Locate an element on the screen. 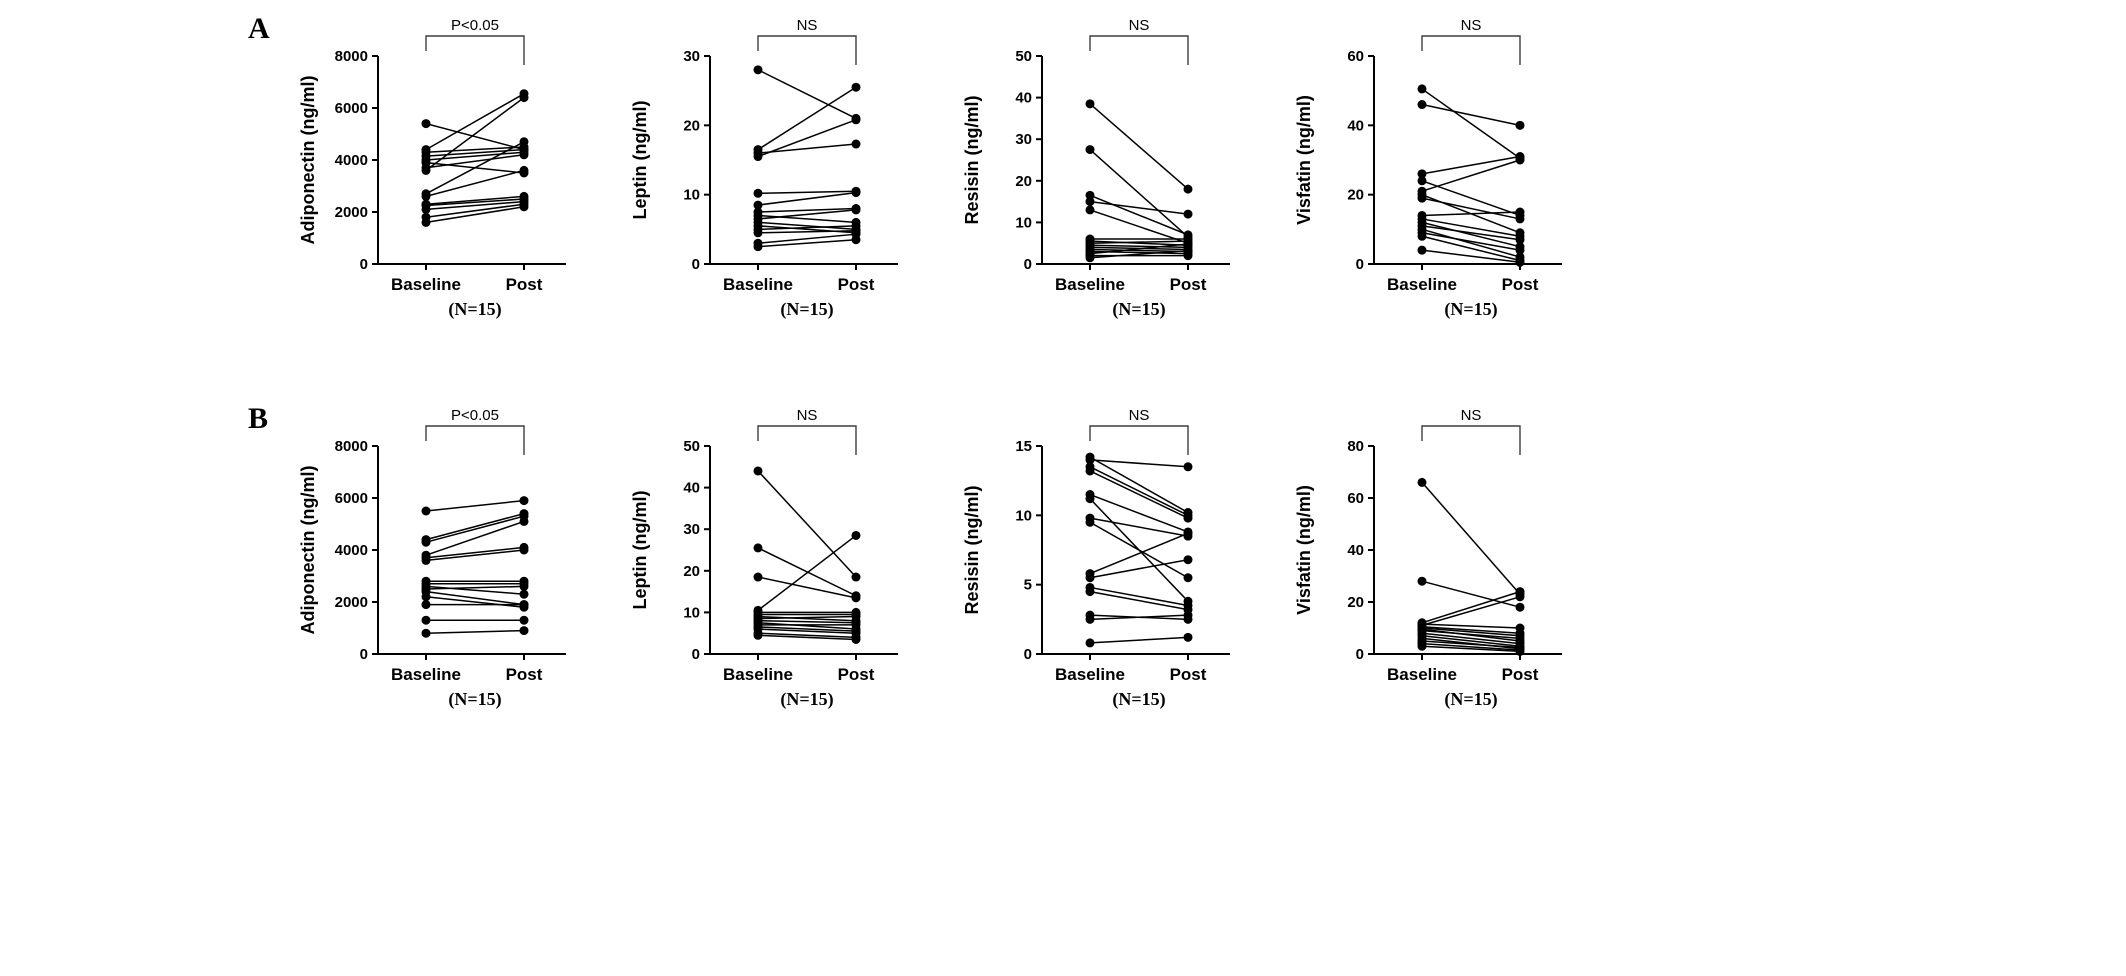 Image resolution: width=2126 pixels, height=976 pixels. significance-label: P<0.05 is located at coordinates (475, 415).